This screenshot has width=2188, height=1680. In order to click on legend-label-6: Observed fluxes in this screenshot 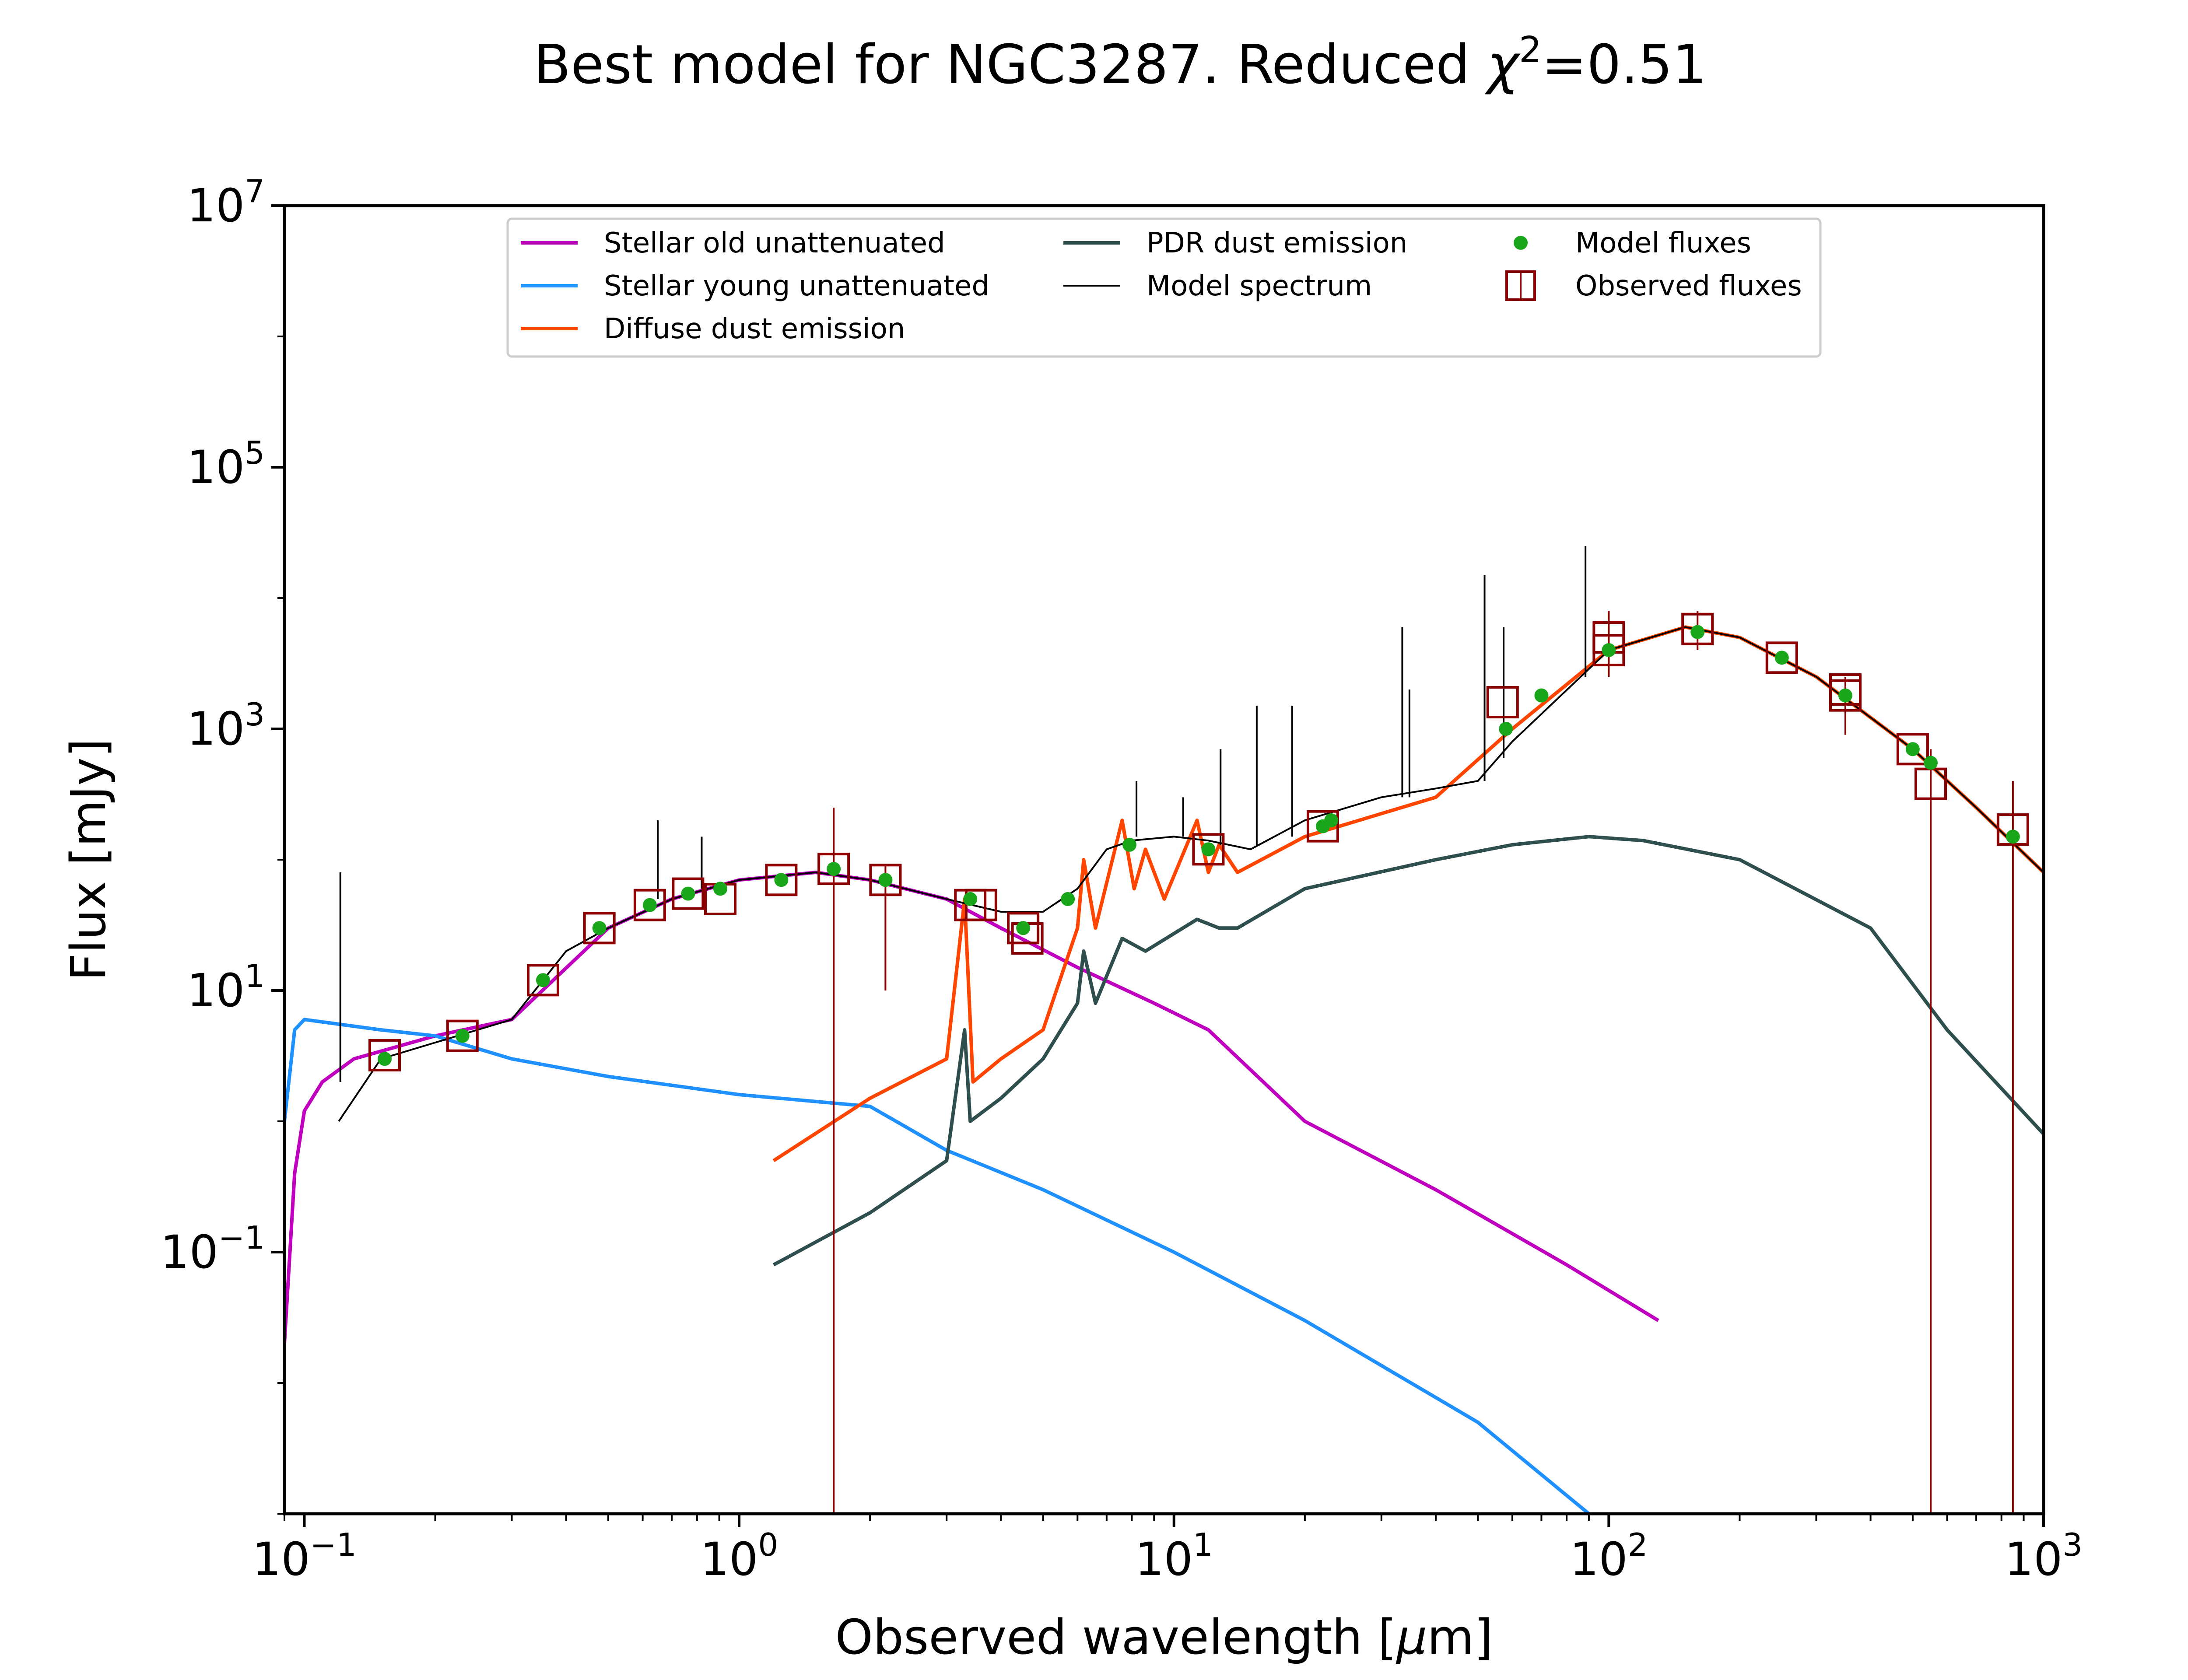, I will do `click(1688, 286)`.